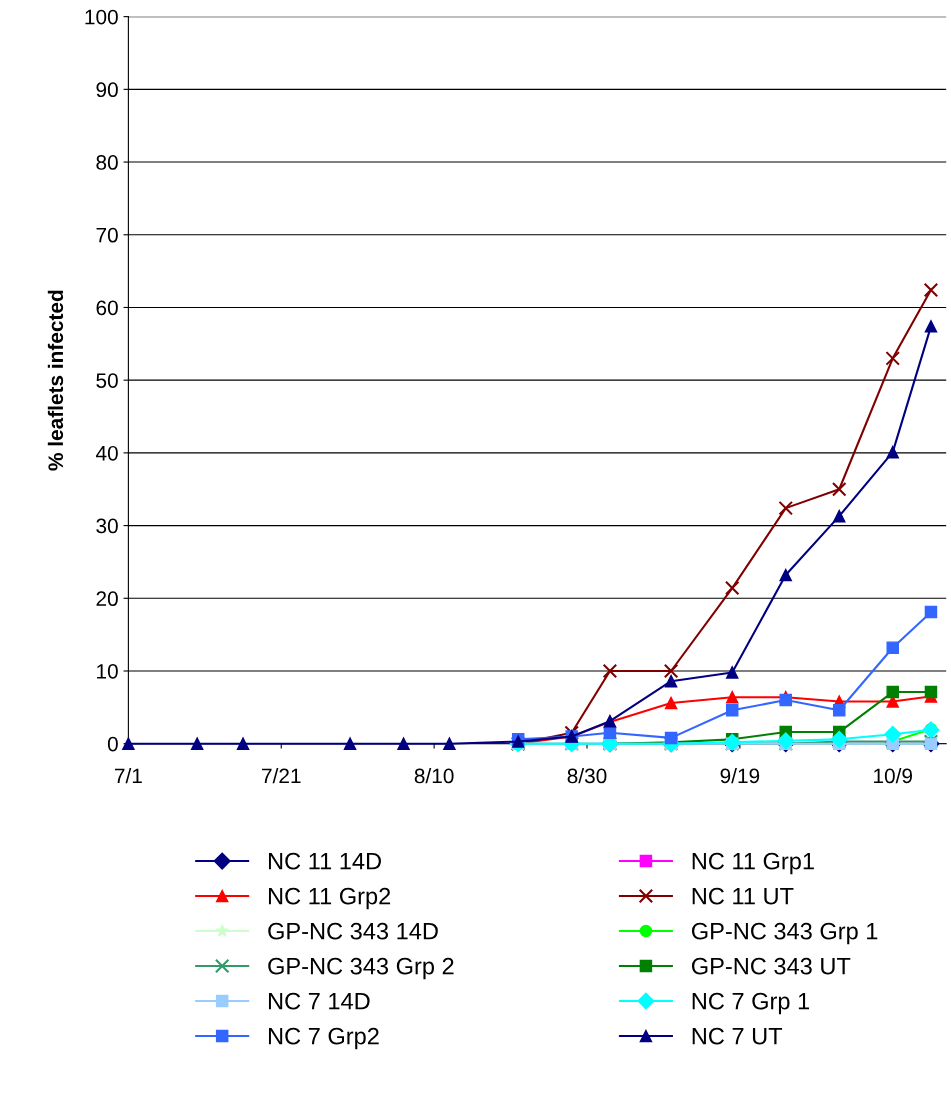 This screenshot has height=1110, width=951. I want to click on y-tick-label: 20, so click(107, 599).